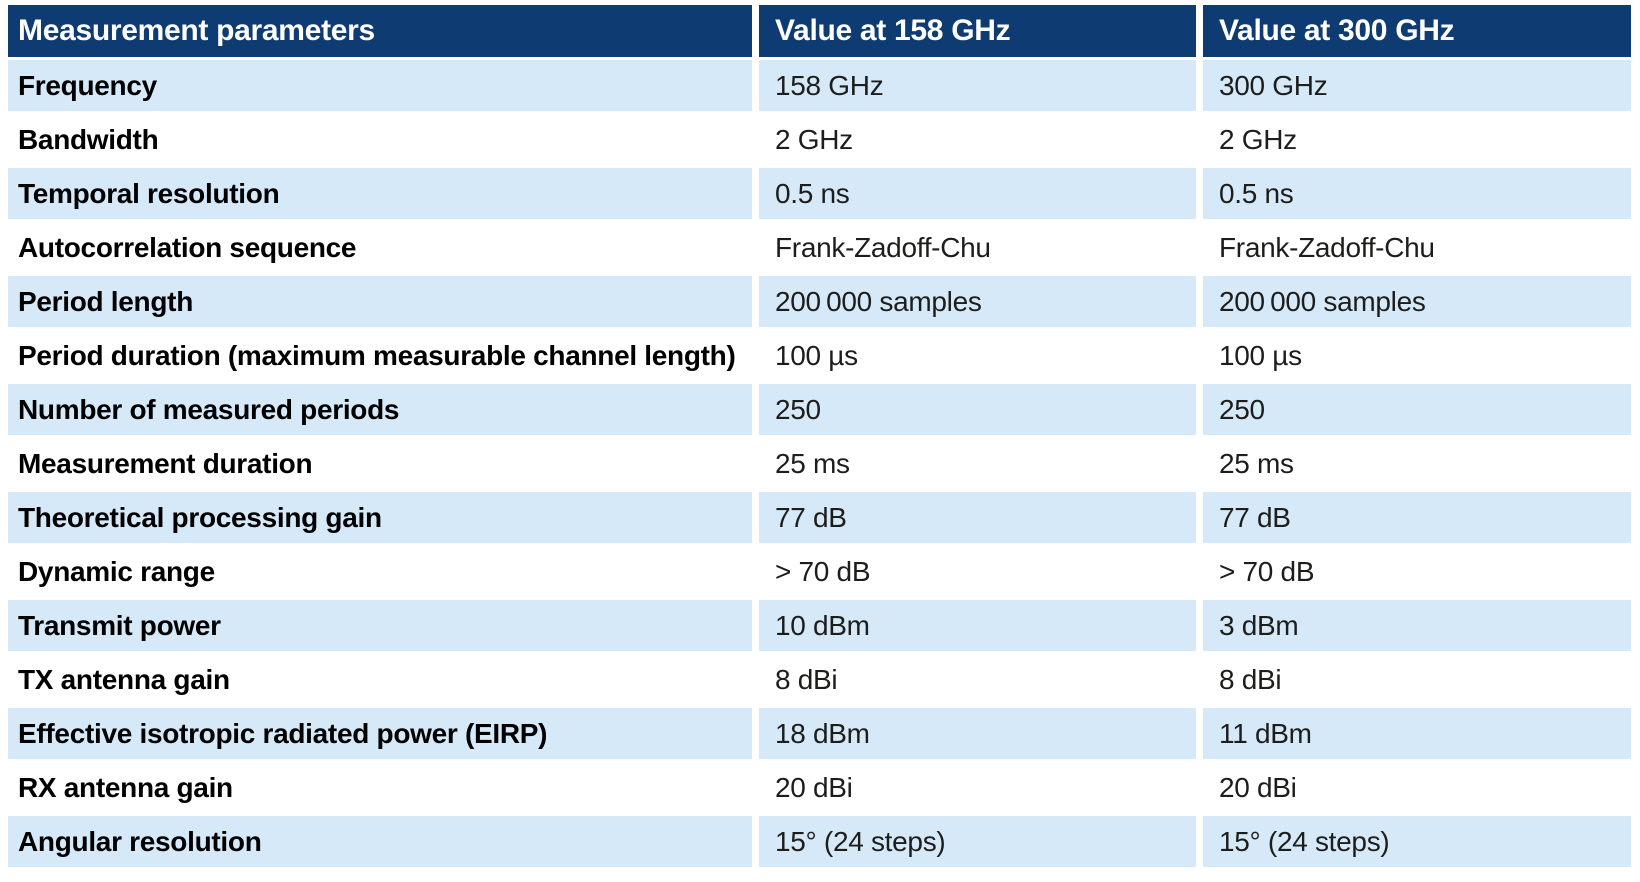 The height and width of the screenshot is (882, 1640). Describe the element at coordinates (380, 462) in the screenshot. I see `row-param-label: Measurement duration` at that location.